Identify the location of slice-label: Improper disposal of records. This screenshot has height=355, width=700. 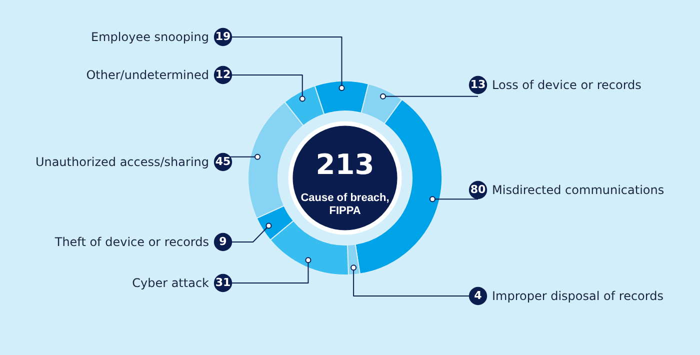
(578, 296).